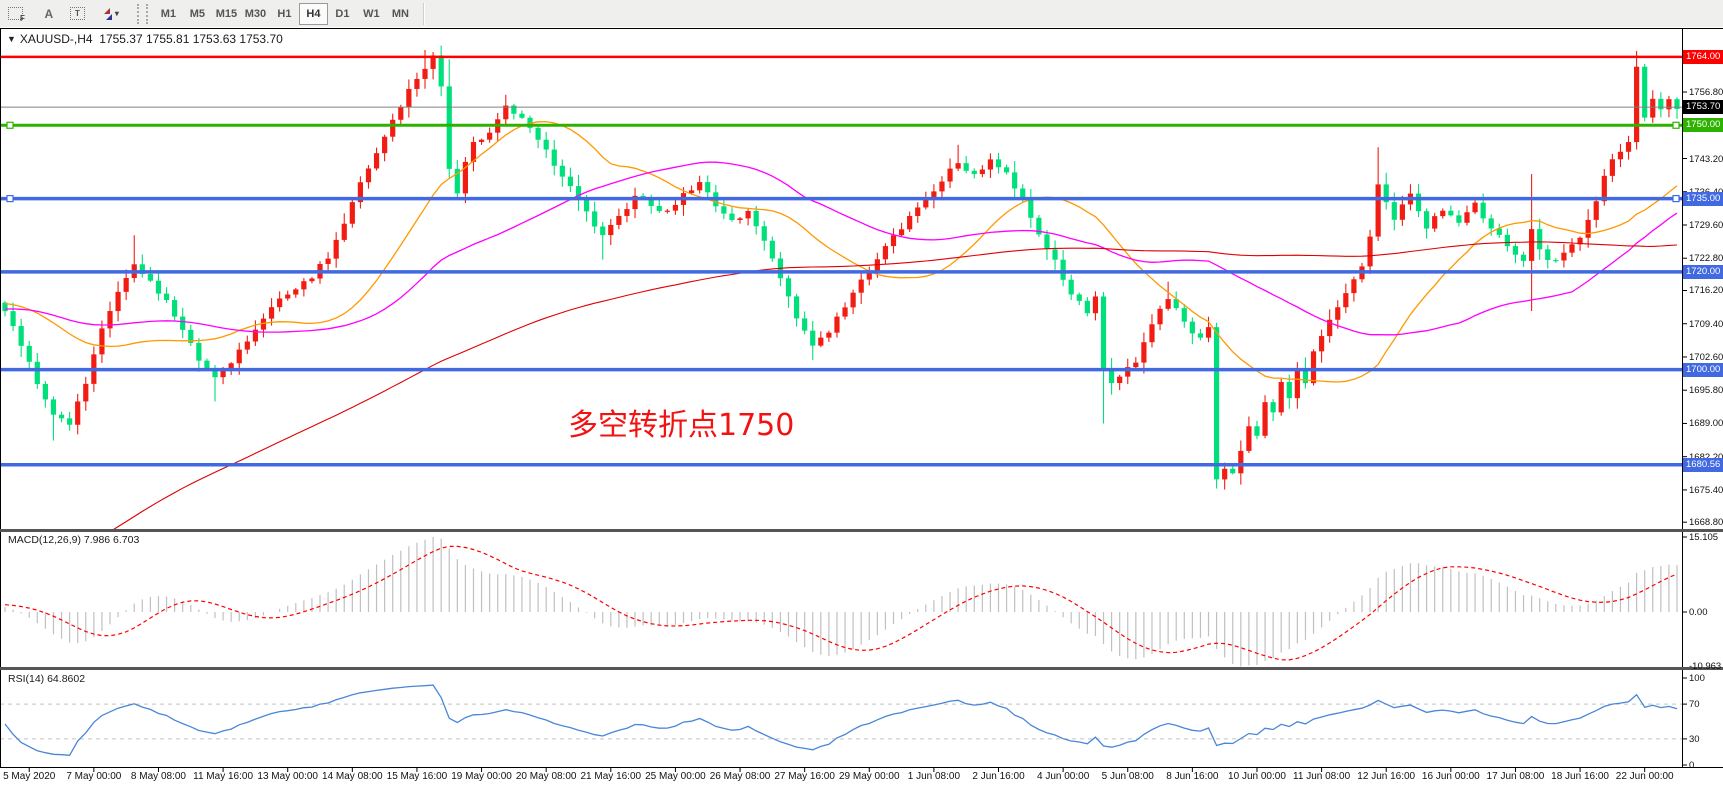  What do you see at coordinates (1322, 776) in the screenshot?
I see `time-label: 11 Jun 08:00` at bounding box center [1322, 776].